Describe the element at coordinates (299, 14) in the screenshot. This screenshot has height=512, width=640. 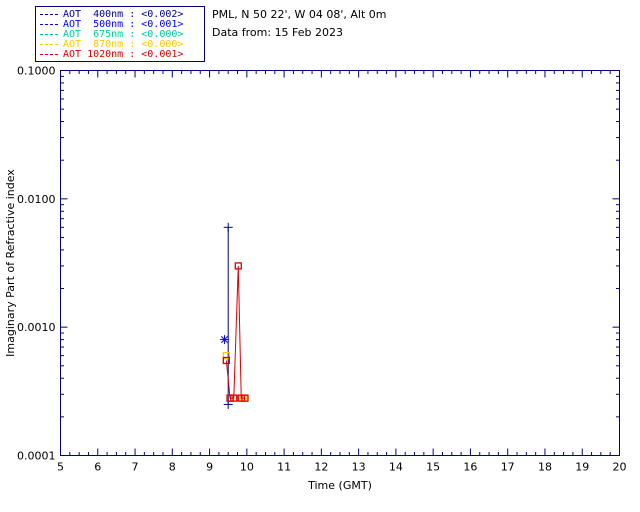
I see `site-location-text: PML, N 50 22', W 04 08', Alt 0m` at that location.